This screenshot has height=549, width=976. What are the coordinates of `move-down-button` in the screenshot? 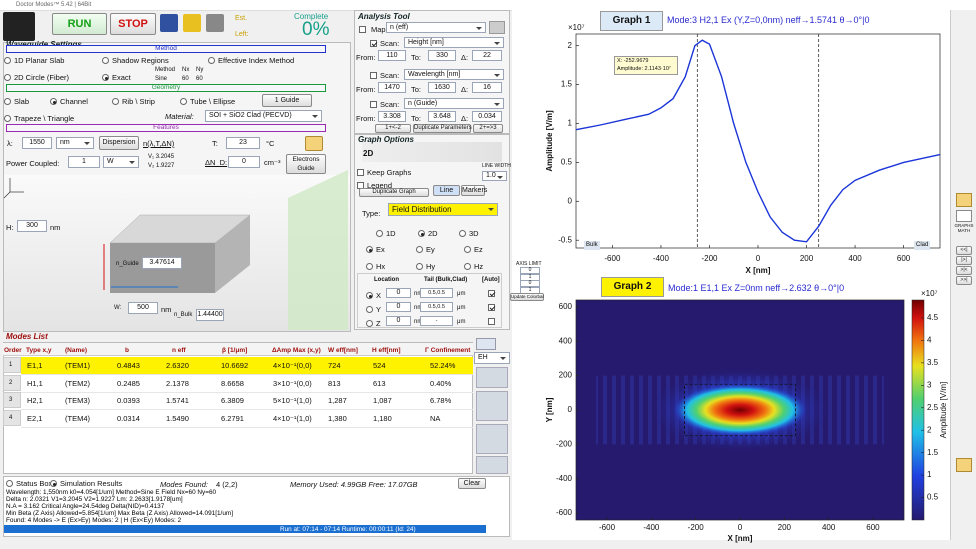 It's located at (492, 439).